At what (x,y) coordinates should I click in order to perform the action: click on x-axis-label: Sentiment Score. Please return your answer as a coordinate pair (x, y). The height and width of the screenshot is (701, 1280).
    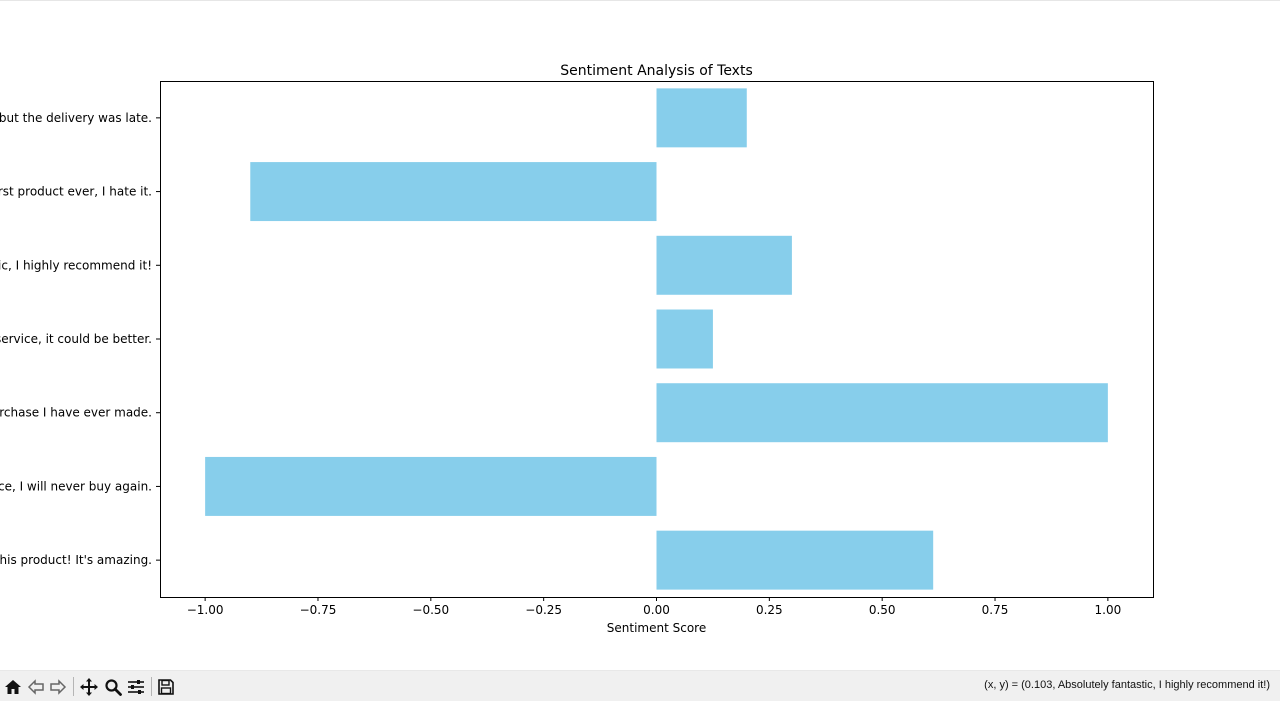
    Looking at the image, I should click on (656, 628).